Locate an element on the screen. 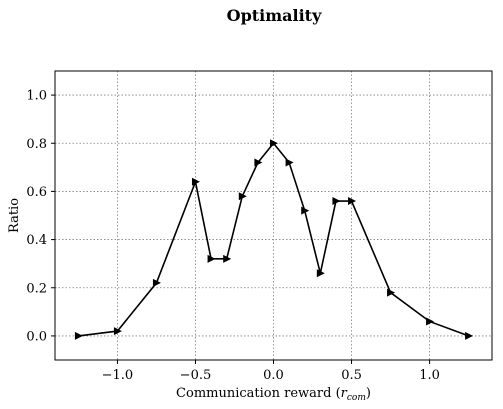  x-tick-label: −1.0 is located at coordinates (118, 375).